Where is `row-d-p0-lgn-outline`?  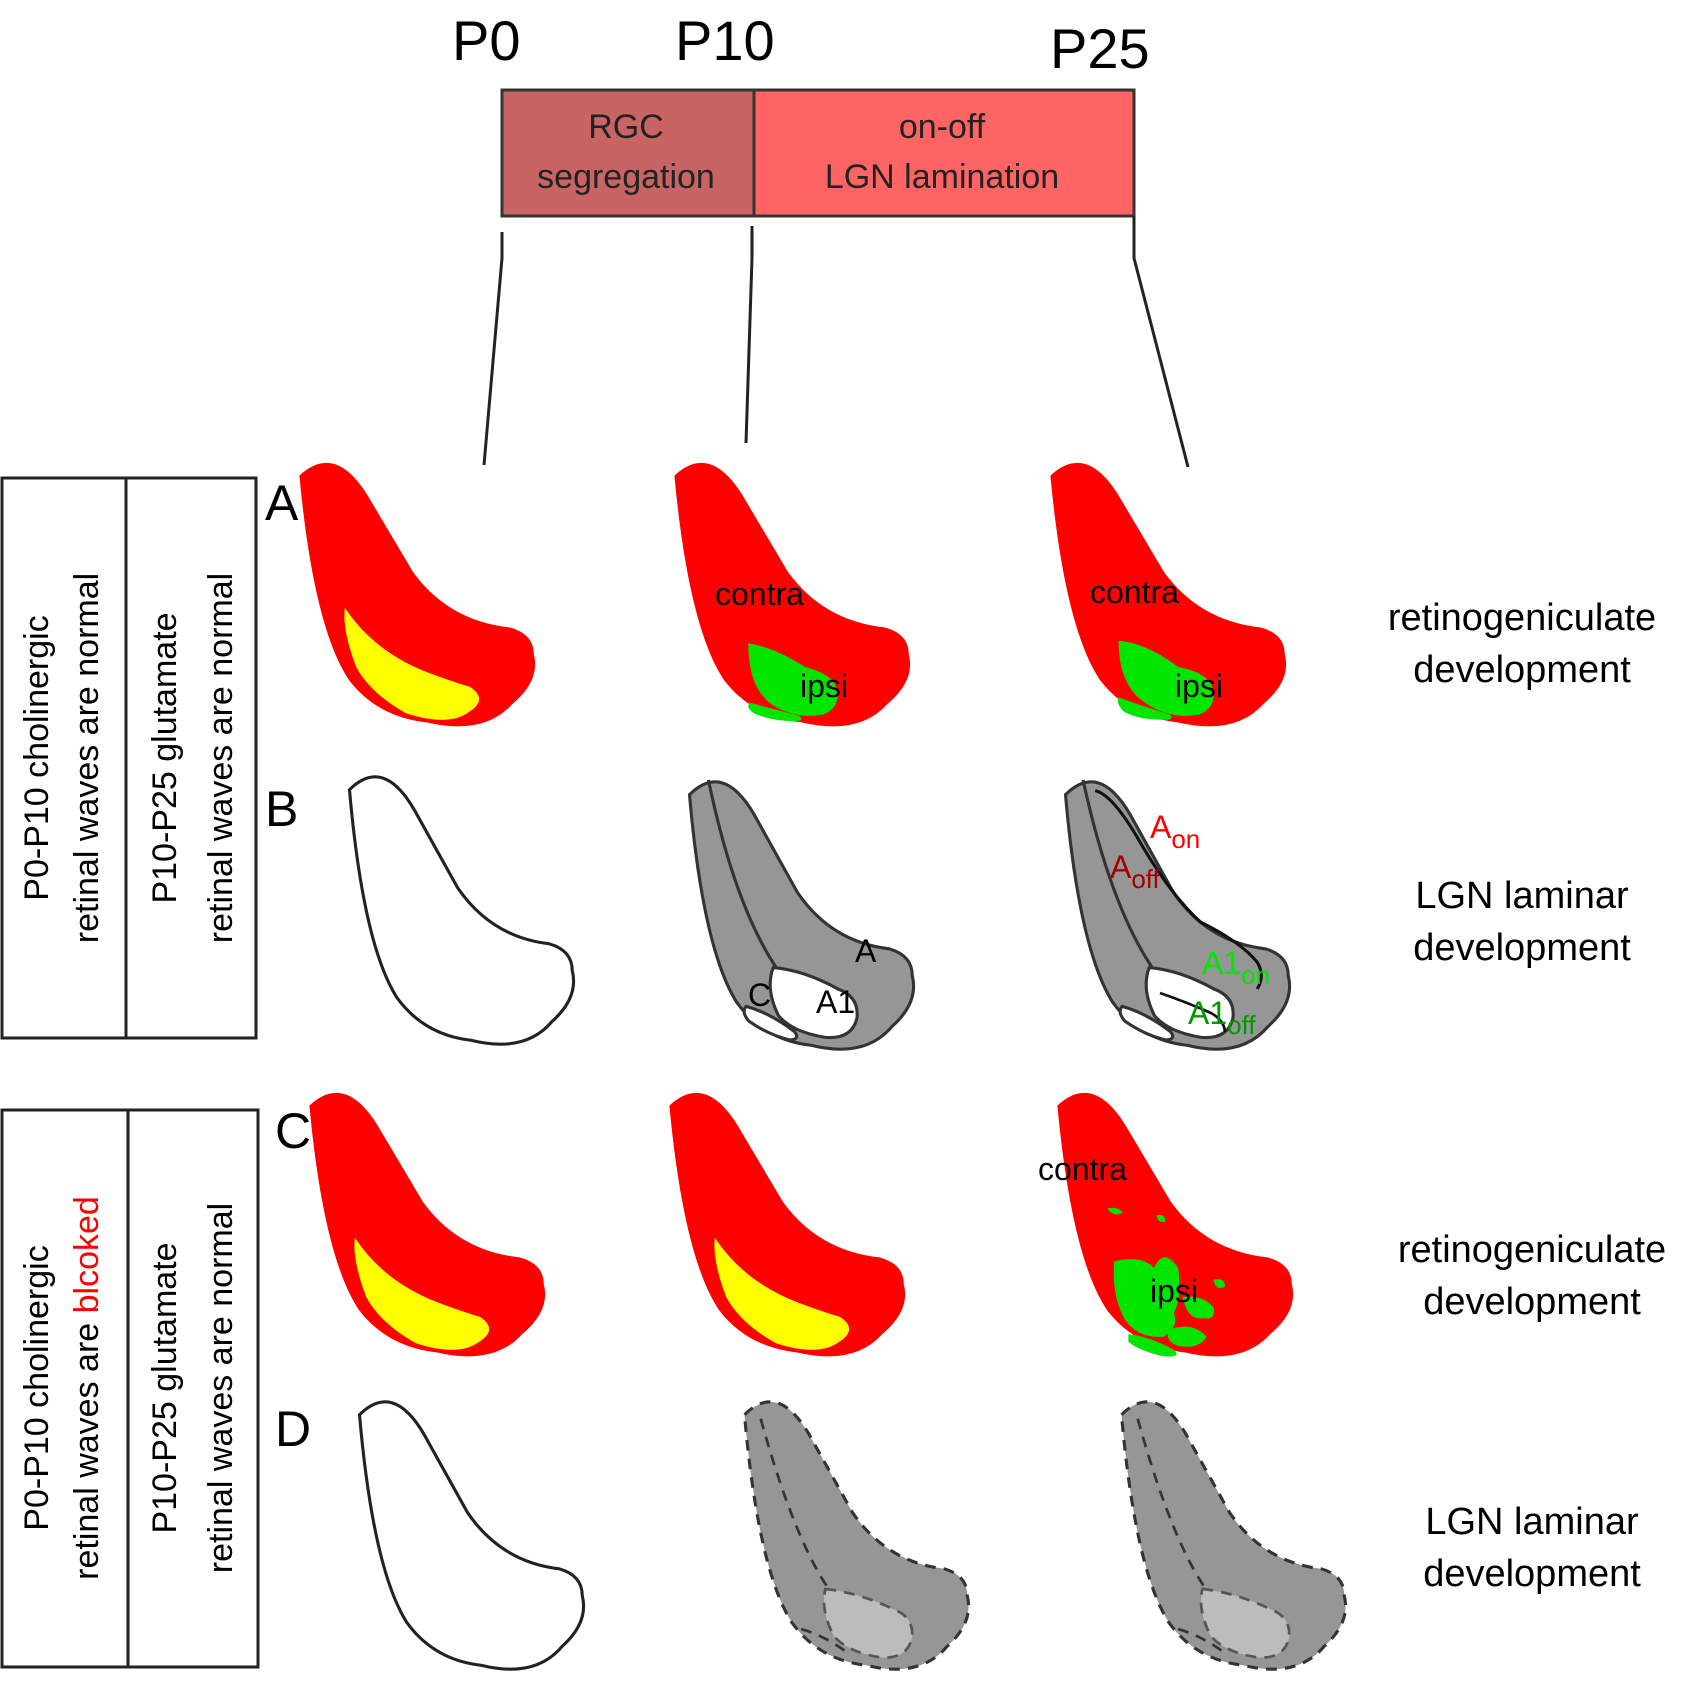
row-d-p0-lgn-outline is located at coordinates (471, 1535).